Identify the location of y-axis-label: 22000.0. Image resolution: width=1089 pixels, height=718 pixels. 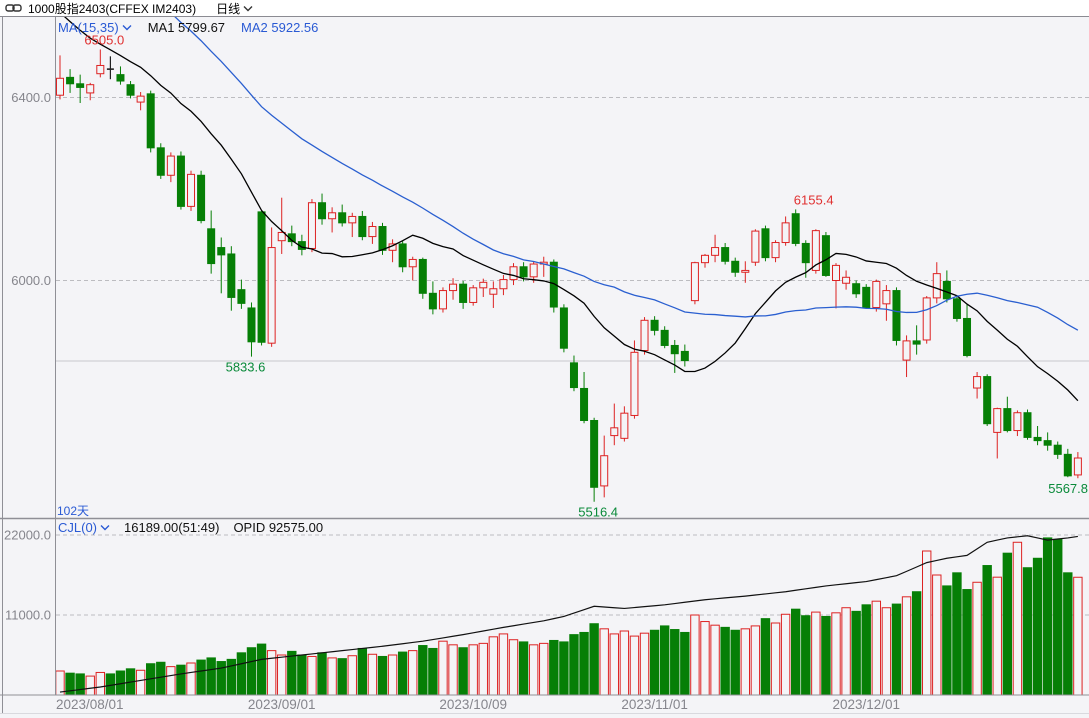
(27, 535).